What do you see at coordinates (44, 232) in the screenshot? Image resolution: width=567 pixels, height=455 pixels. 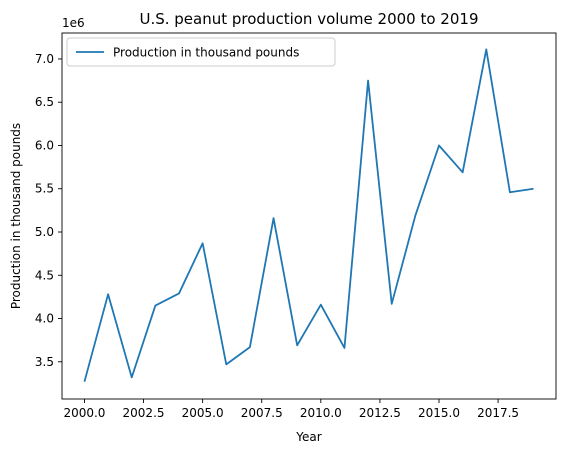 I see `y-tick-label: 5.0` at bounding box center [44, 232].